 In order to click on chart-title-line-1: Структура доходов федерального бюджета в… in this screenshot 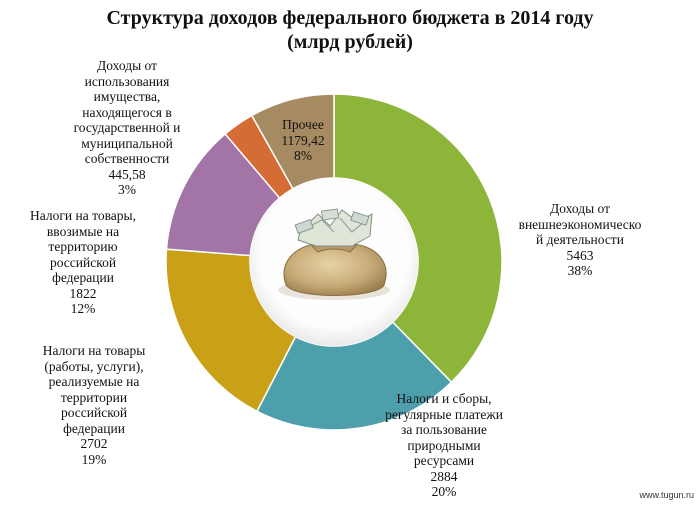, I will do `click(350, 18)`.